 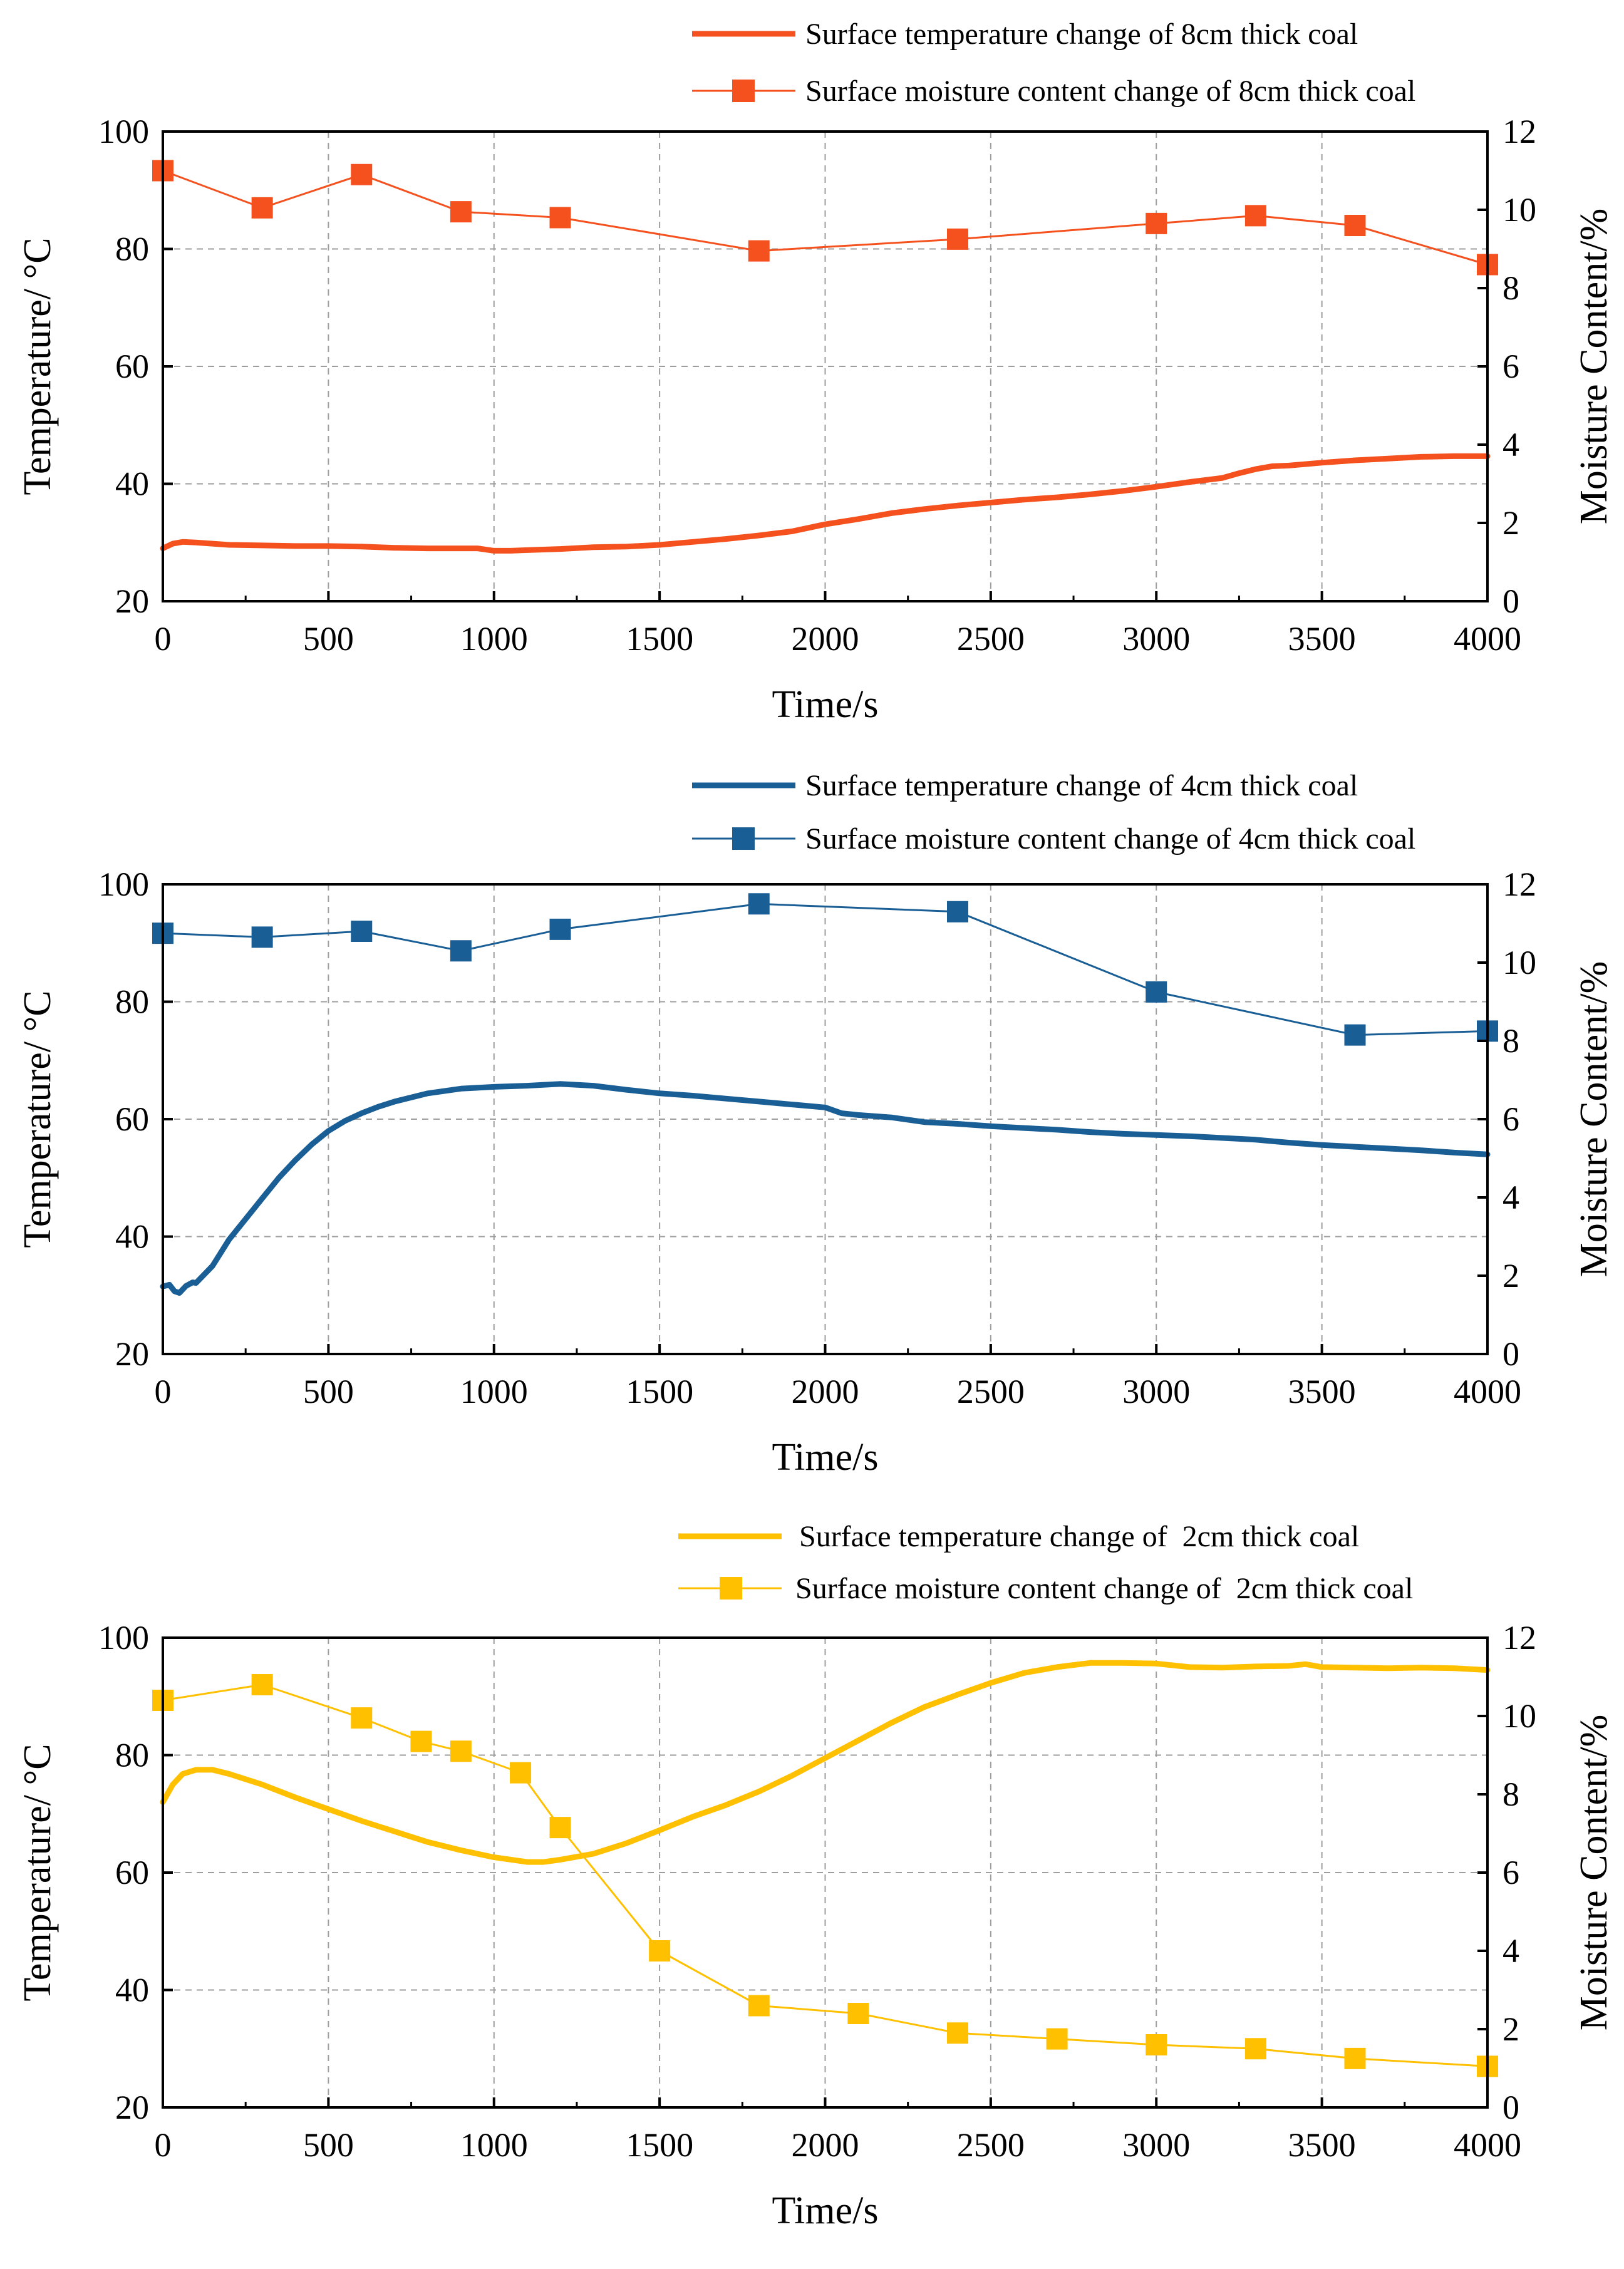 What do you see at coordinates (1510, 1794) in the screenshot?
I see `y2-tick-label: 8` at bounding box center [1510, 1794].